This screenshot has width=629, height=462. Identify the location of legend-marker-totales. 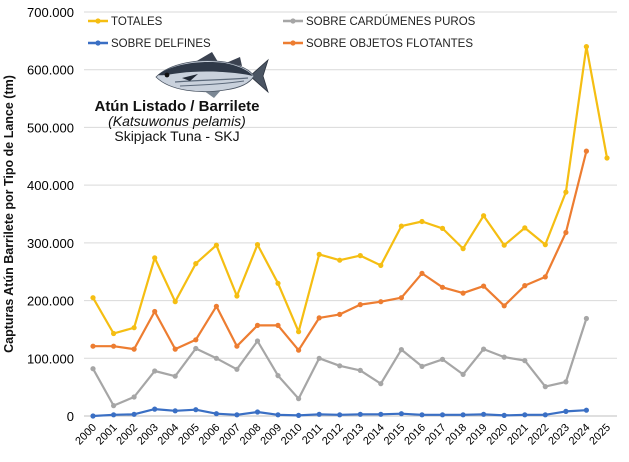
(98, 21).